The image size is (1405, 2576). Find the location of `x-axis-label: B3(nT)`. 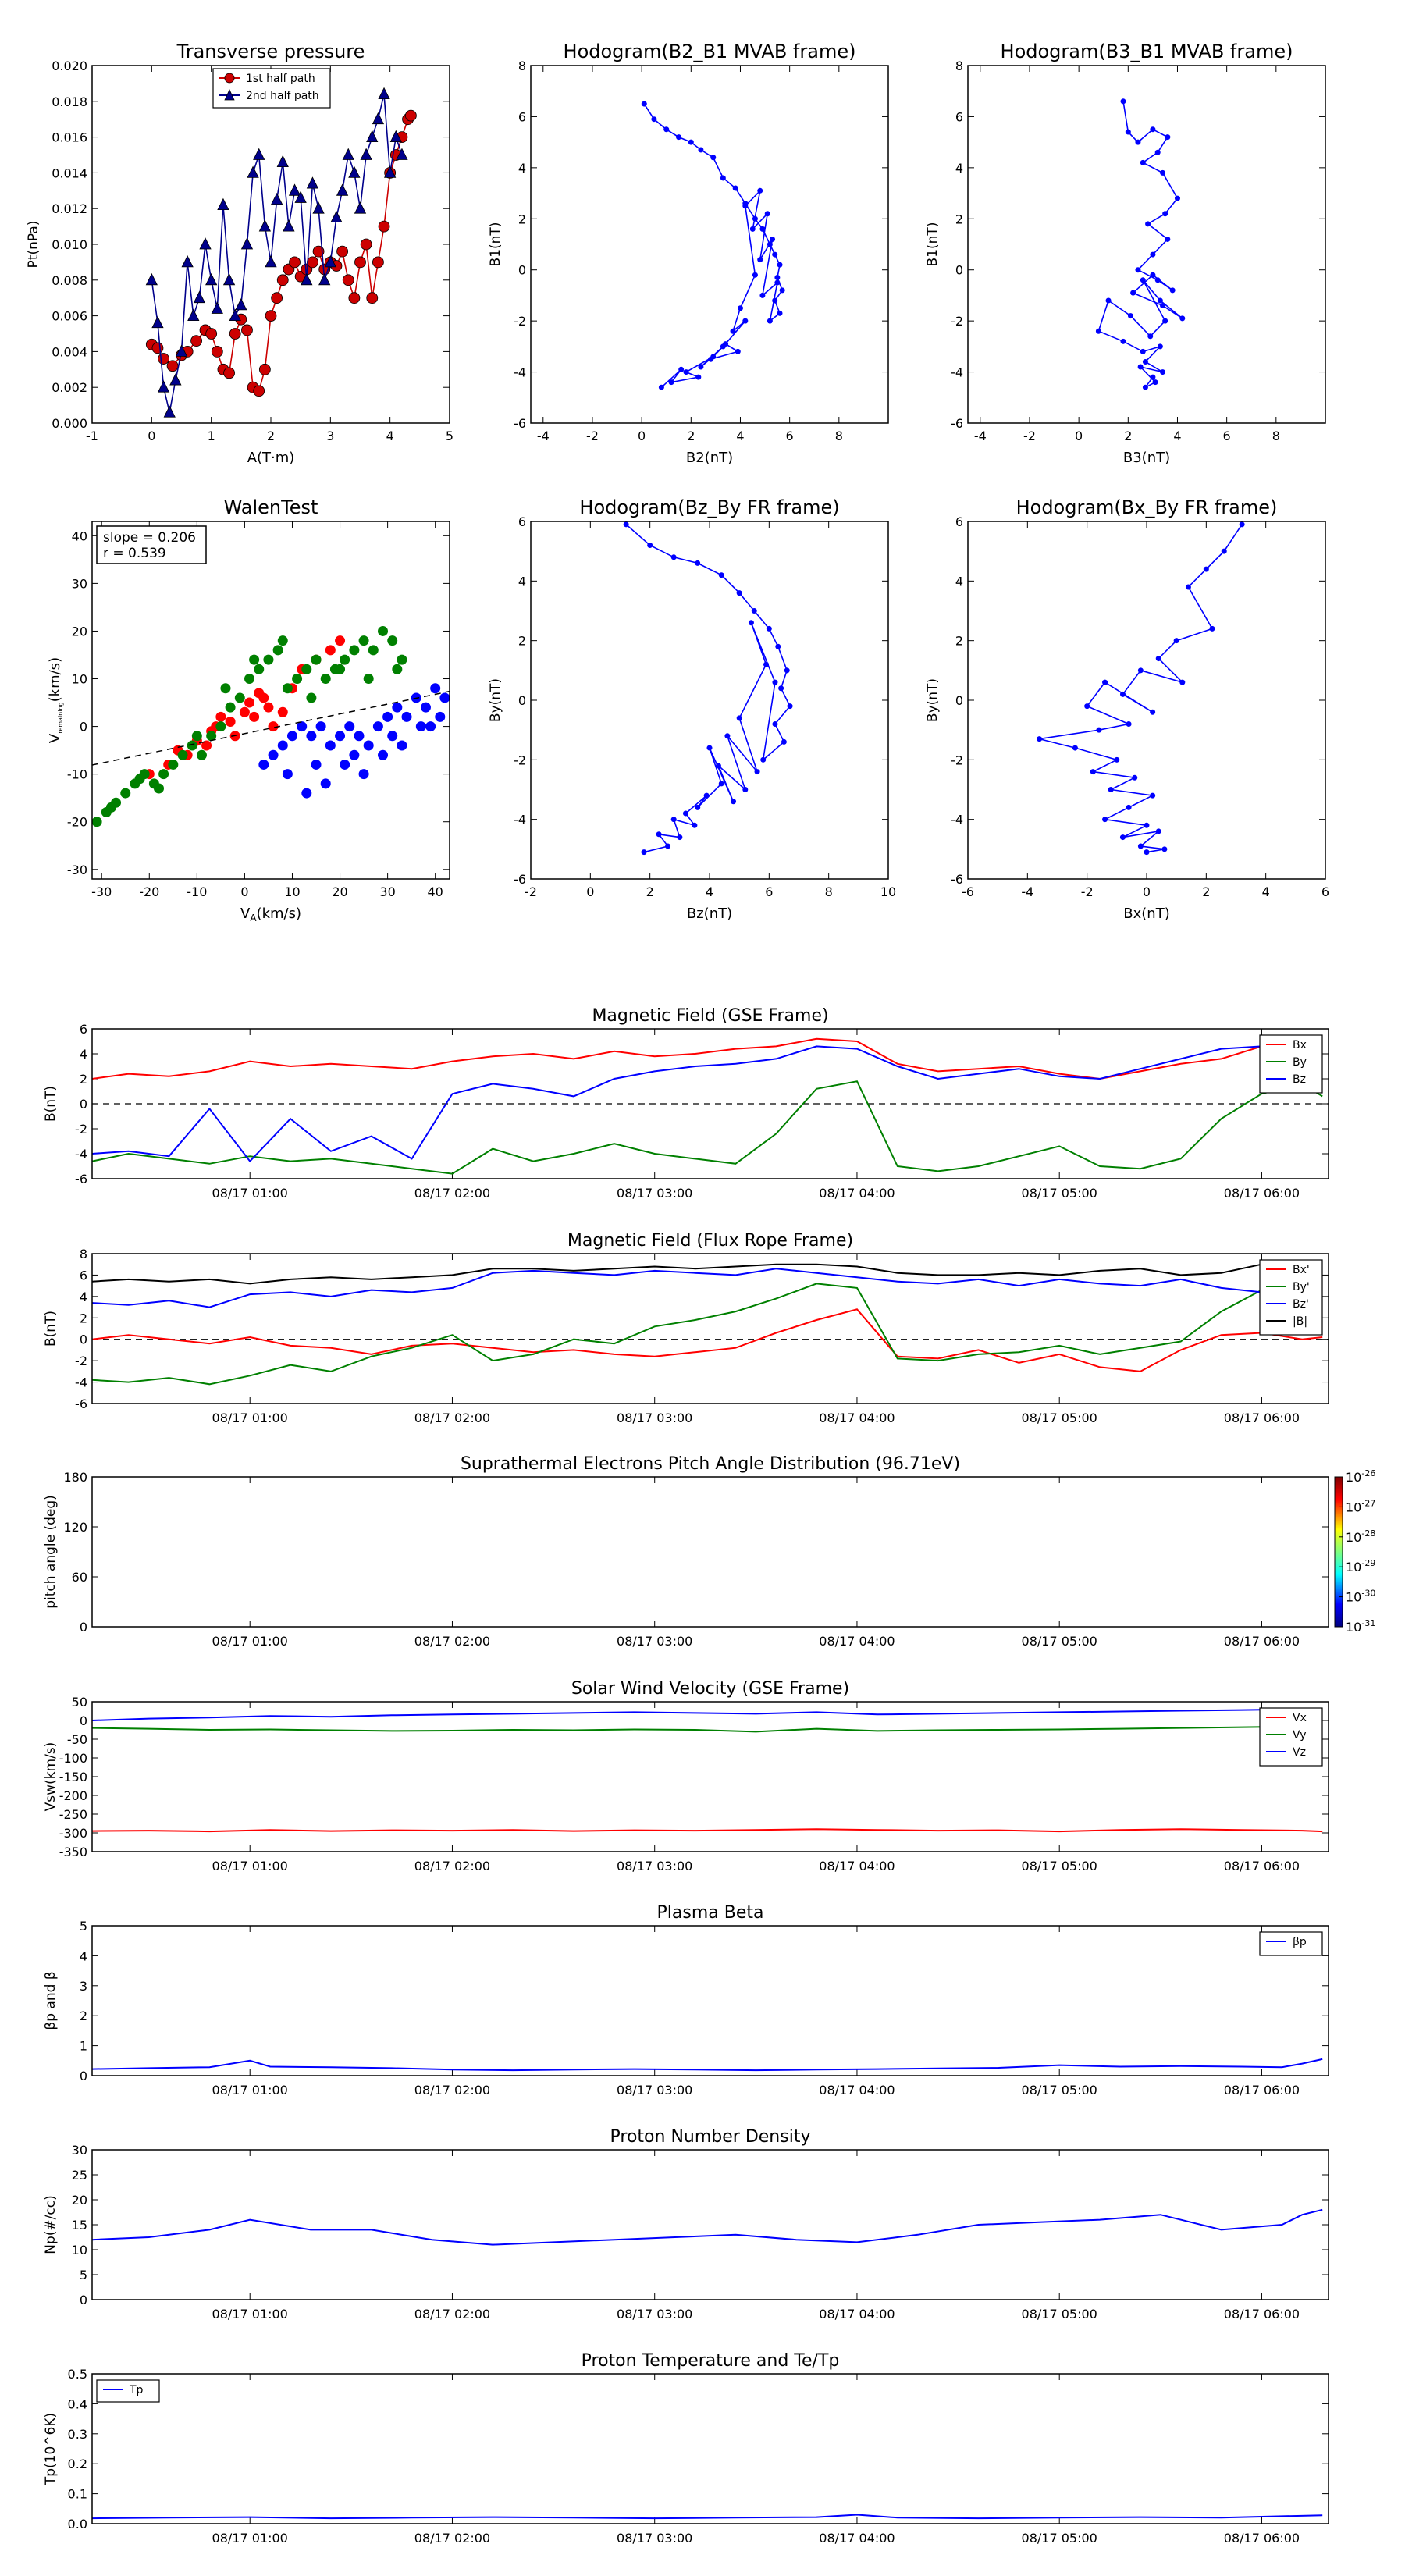

x-axis-label: B3(nT) is located at coordinates (1147, 458).